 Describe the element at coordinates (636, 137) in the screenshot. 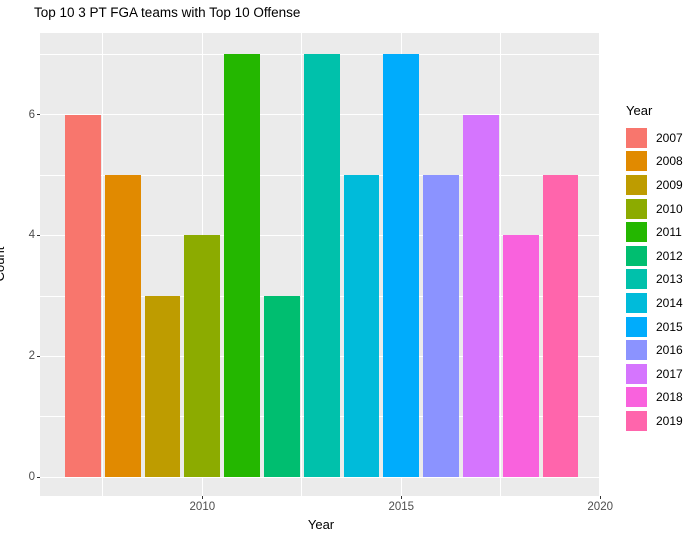

I see `legend-swatch-2007` at that location.